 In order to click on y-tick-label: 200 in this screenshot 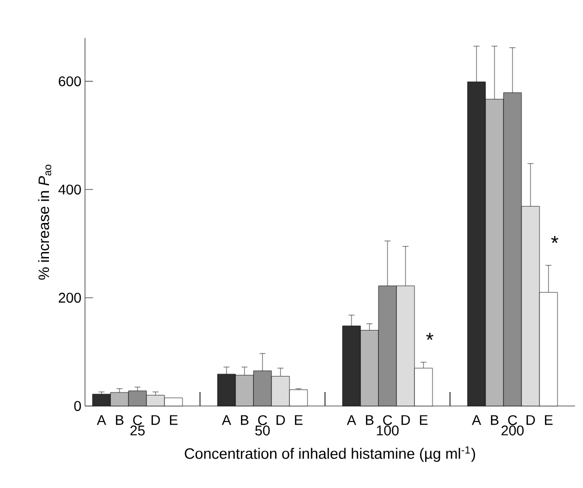, I will do `click(69, 297)`.